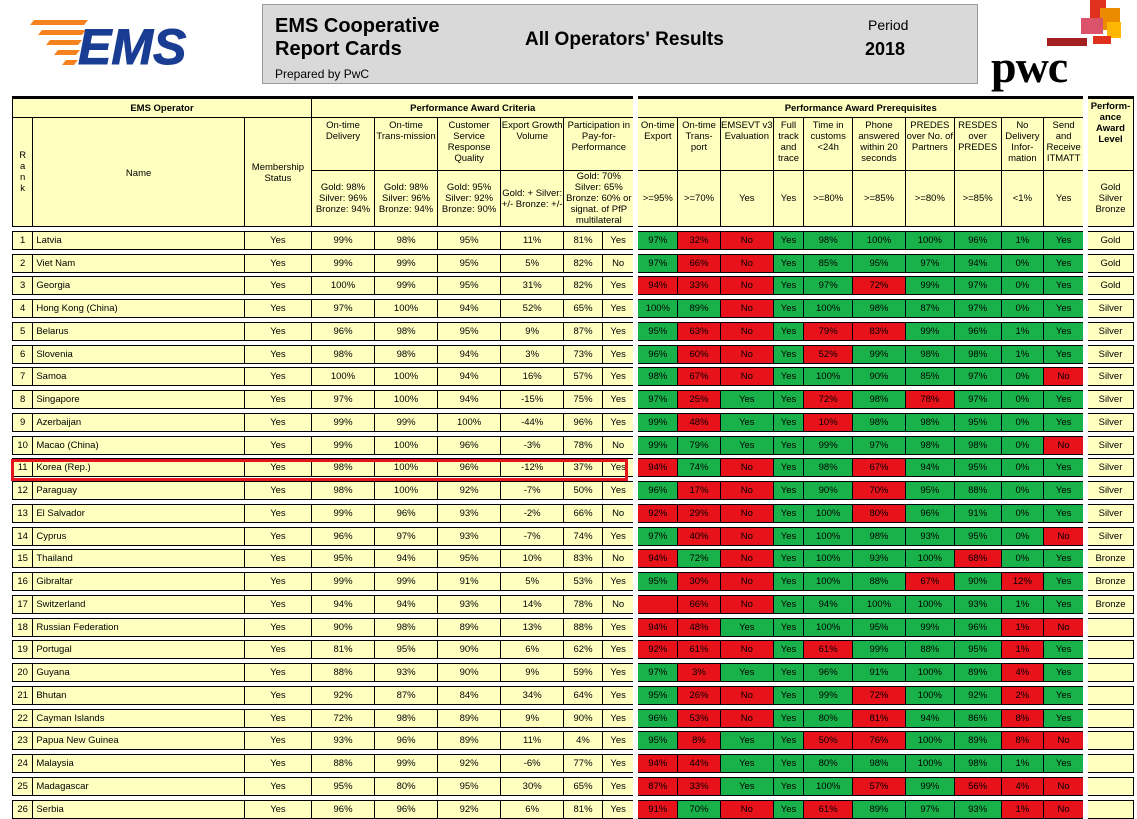 The width and height of the screenshot is (1137, 819). What do you see at coordinates (656, 331) in the screenshot?
I see `cell-ontime-export: 95%` at bounding box center [656, 331].